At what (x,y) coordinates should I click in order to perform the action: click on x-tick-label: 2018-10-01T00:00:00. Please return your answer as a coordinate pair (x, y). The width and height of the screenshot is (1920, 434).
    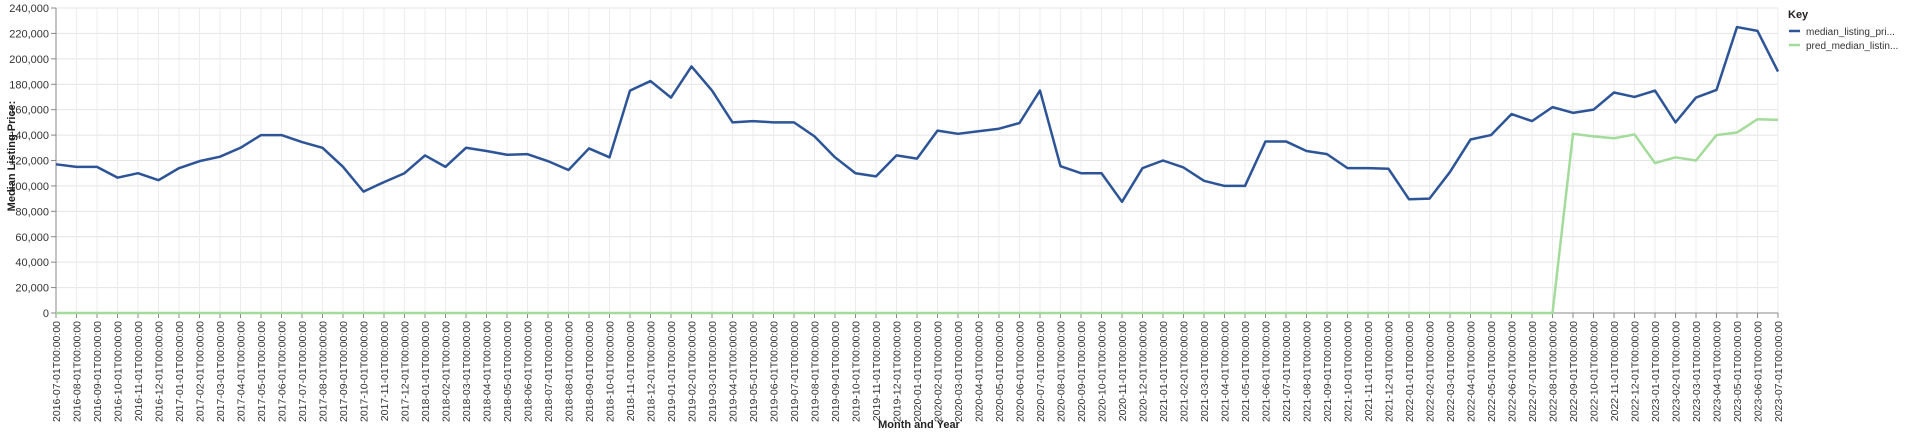
    Looking at the image, I should click on (611, 371).